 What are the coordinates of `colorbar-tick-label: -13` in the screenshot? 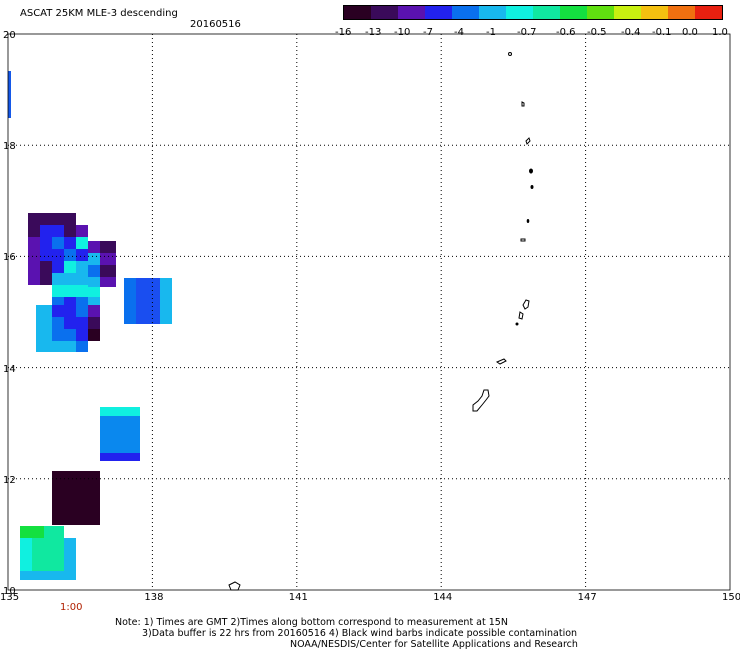 It's located at (373, 32).